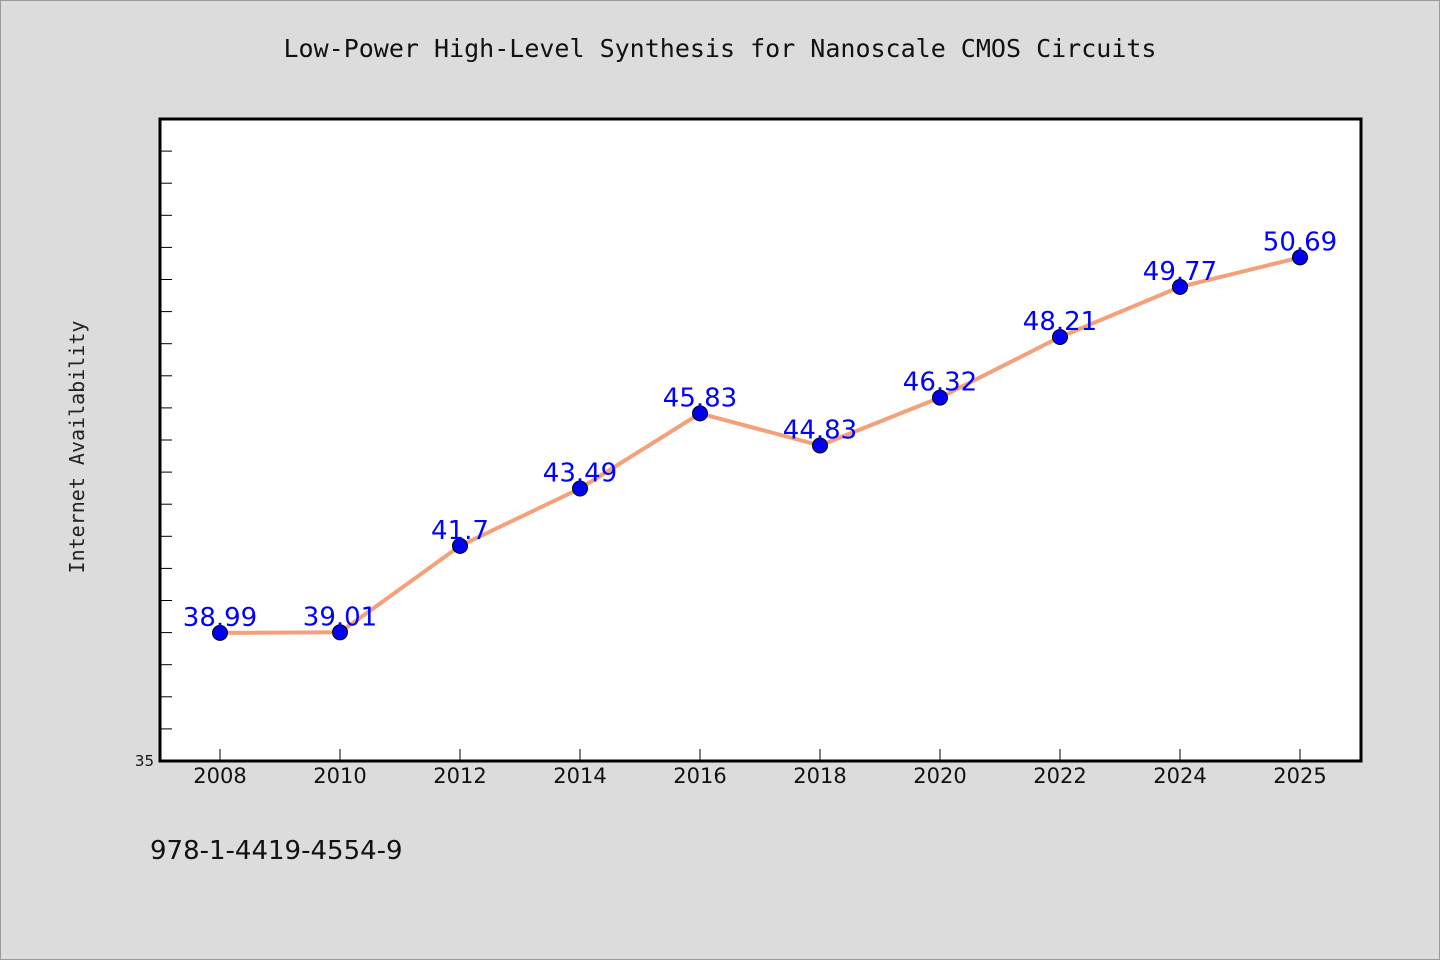 The width and height of the screenshot is (1440, 960). What do you see at coordinates (1179, 776) in the screenshot?
I see `x-tick-label: 2024` at bounding box center [1179, 776].